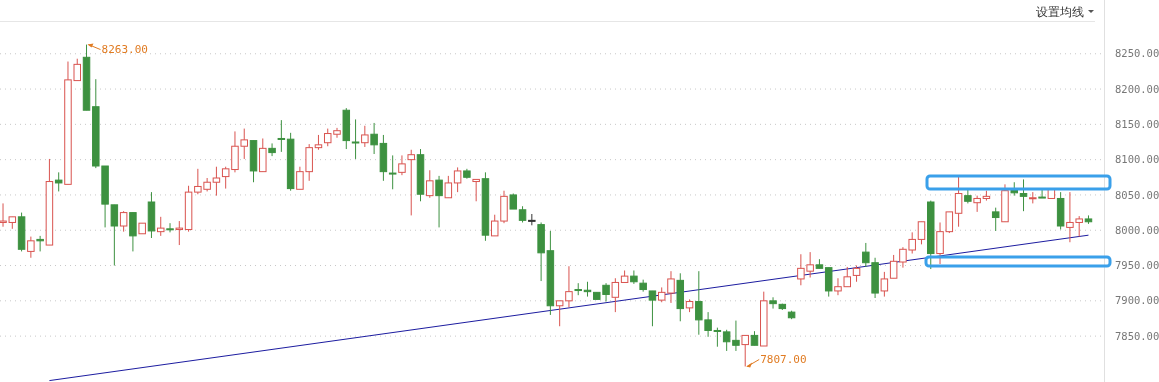 The width and height of the screenshot is (1159, 382). What do you see at coordinates (1060, 12) in the screenshot?
I see `text: 设置均线` at bounding box center [1060, 12].